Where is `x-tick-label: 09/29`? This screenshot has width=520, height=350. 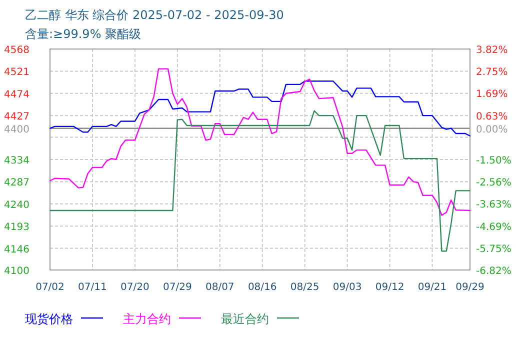
x-tick-label: 09/29 is located at coordinates (470, 287).